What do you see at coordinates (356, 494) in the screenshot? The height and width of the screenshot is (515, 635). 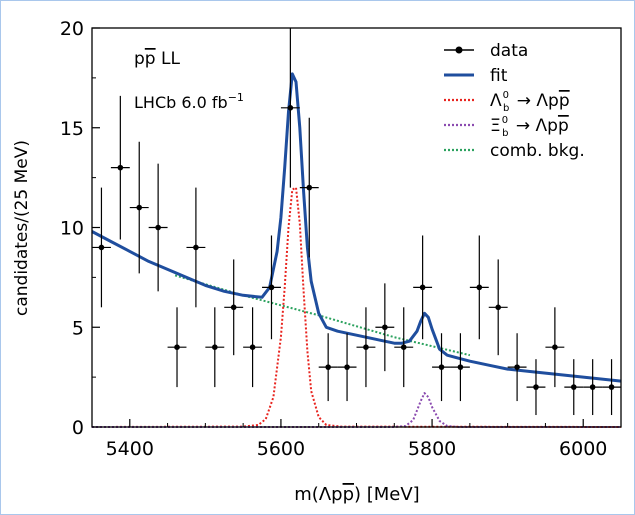 I see `x-axis-label: m(Λpp) [MeV]` at bounding box center [356, 494].